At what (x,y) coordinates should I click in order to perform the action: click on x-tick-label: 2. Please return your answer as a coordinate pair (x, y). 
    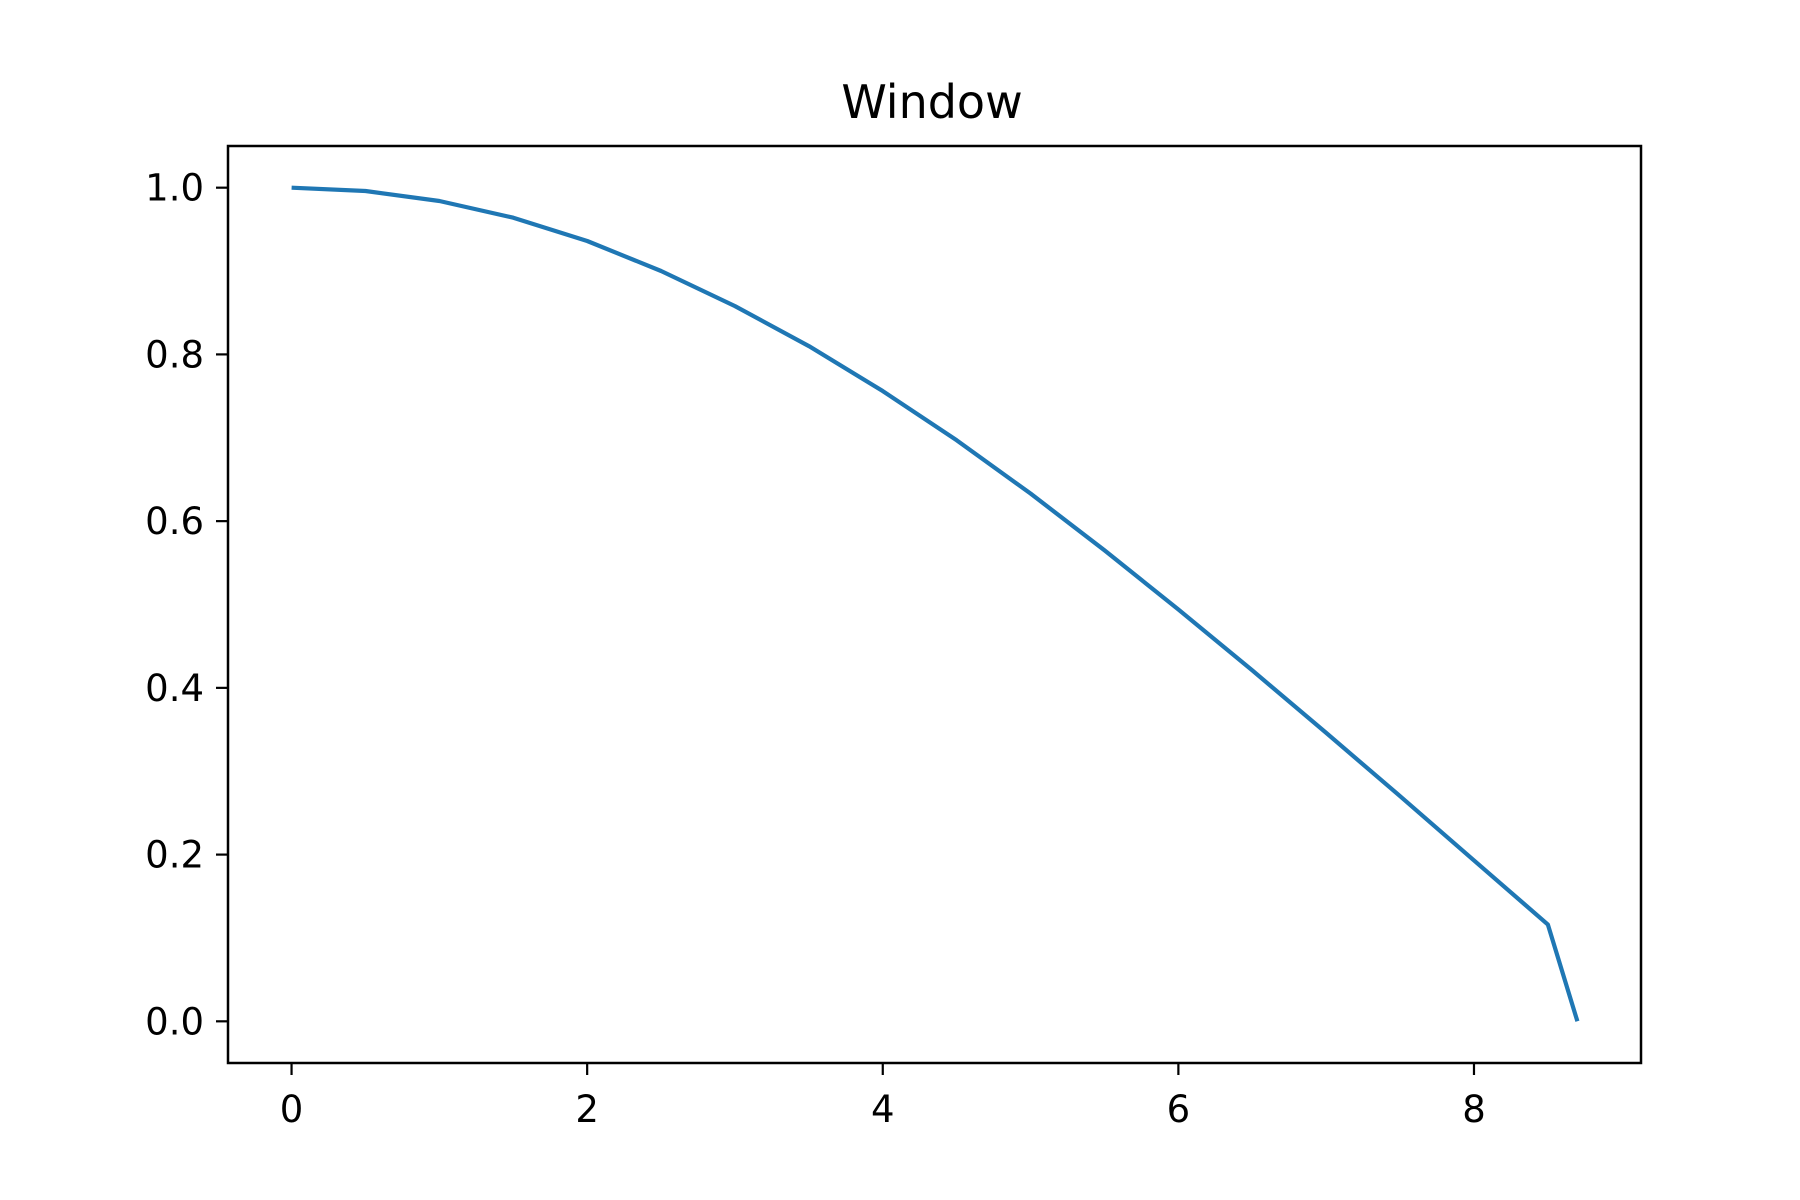
    Looking at the image, I should click on (587, 1109).